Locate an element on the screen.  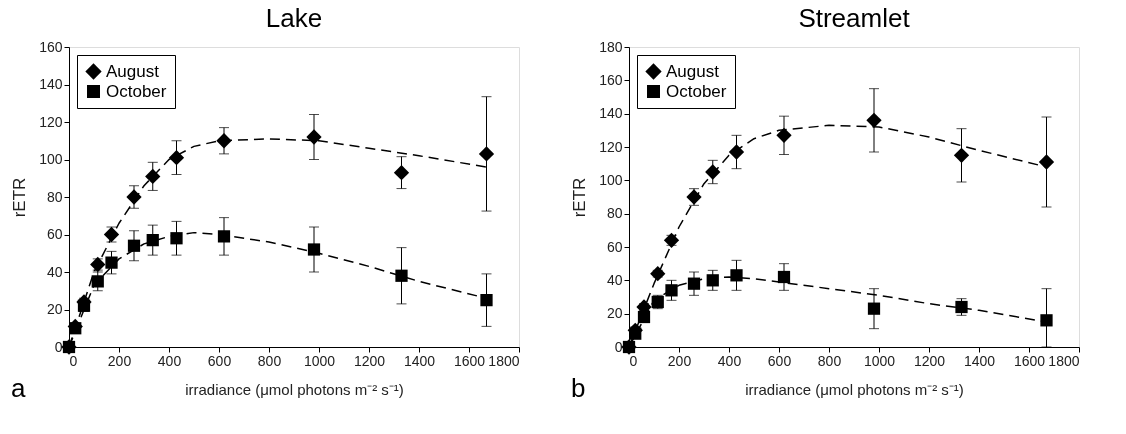
y-tick-label: 180 is located at coordinates (611, 46).